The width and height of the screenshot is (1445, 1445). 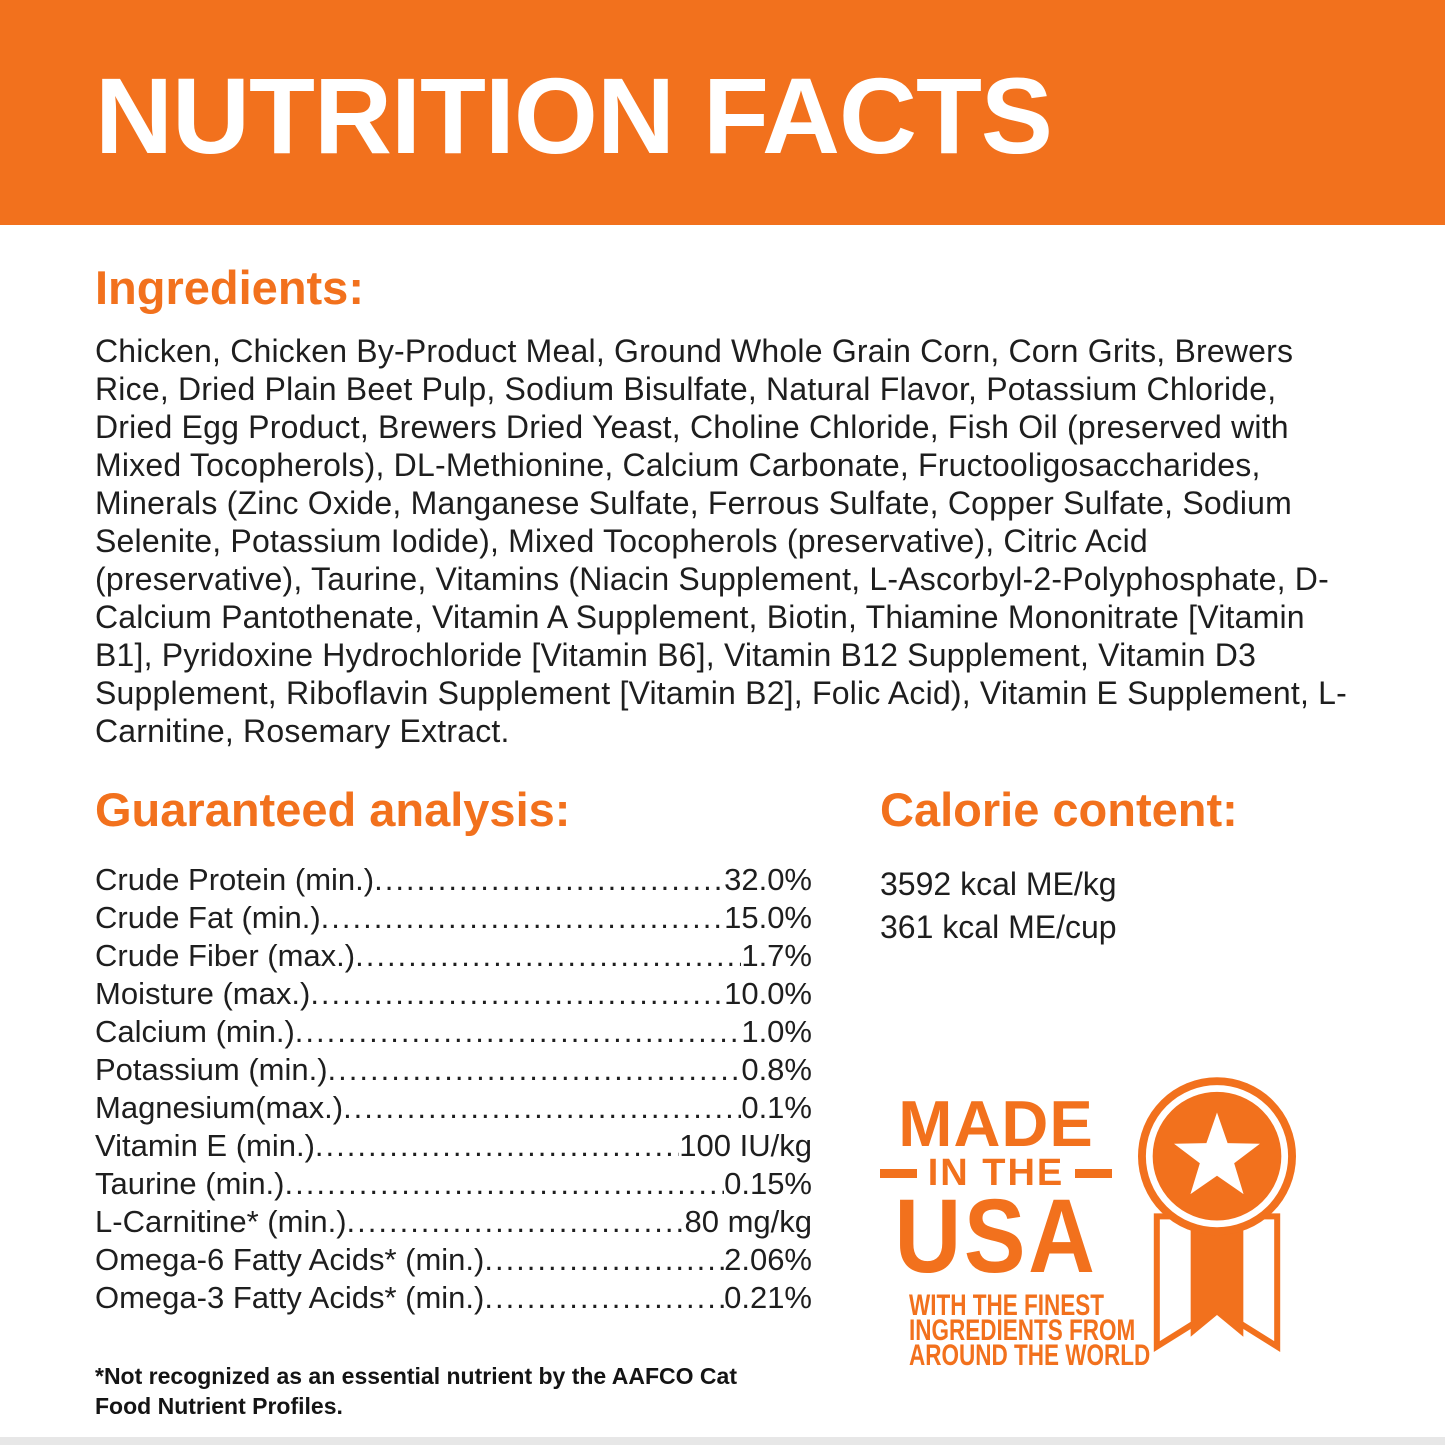 I want to click on calorie-content-heading: Calorie content:, so click(x=1059, y=809).